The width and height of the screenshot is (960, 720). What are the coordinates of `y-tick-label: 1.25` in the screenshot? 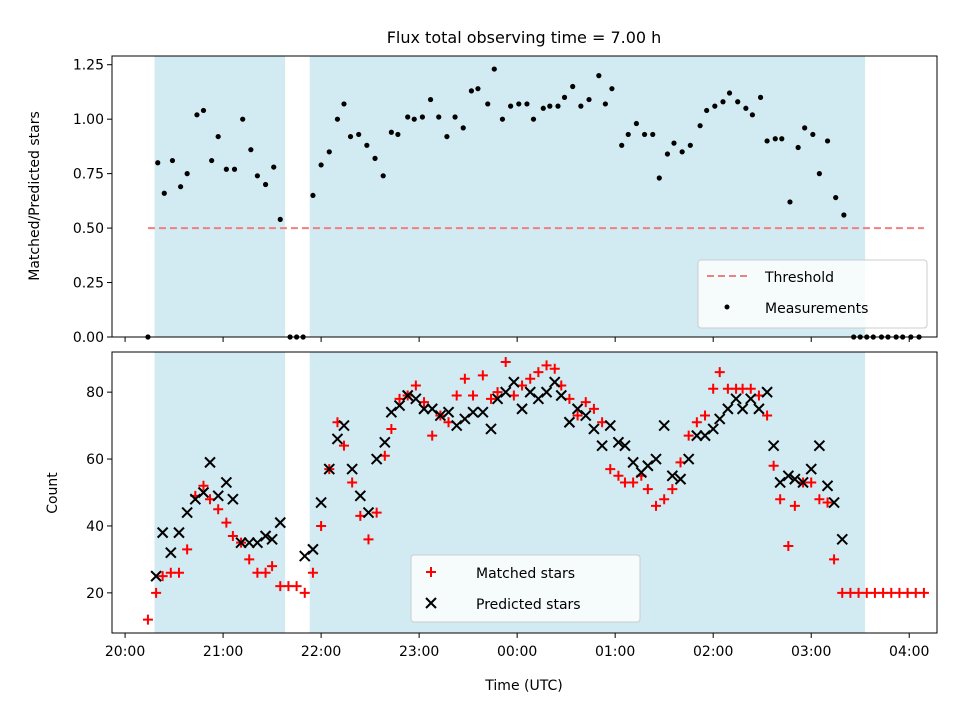 It's located at (88, 66).